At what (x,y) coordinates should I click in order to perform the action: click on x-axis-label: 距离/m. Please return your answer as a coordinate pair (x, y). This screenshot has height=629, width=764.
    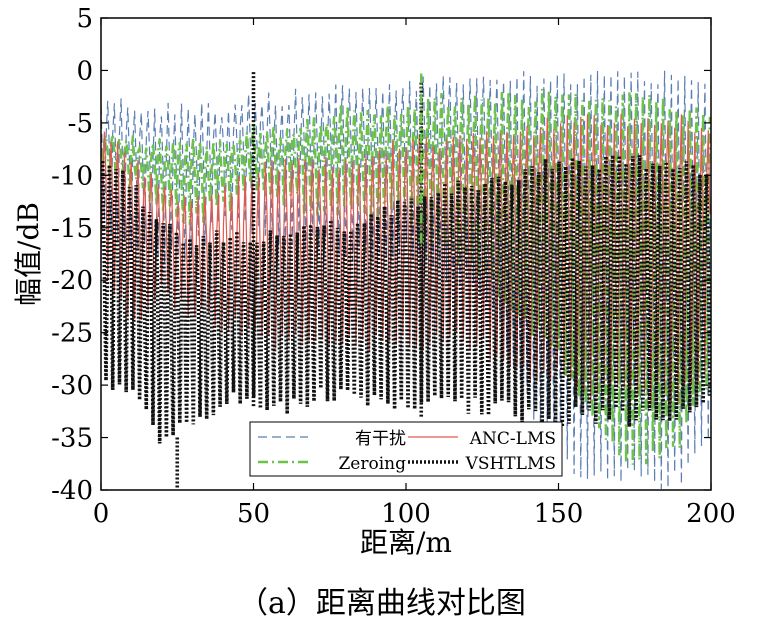
    Looking at the image, I should click on (406, 542).